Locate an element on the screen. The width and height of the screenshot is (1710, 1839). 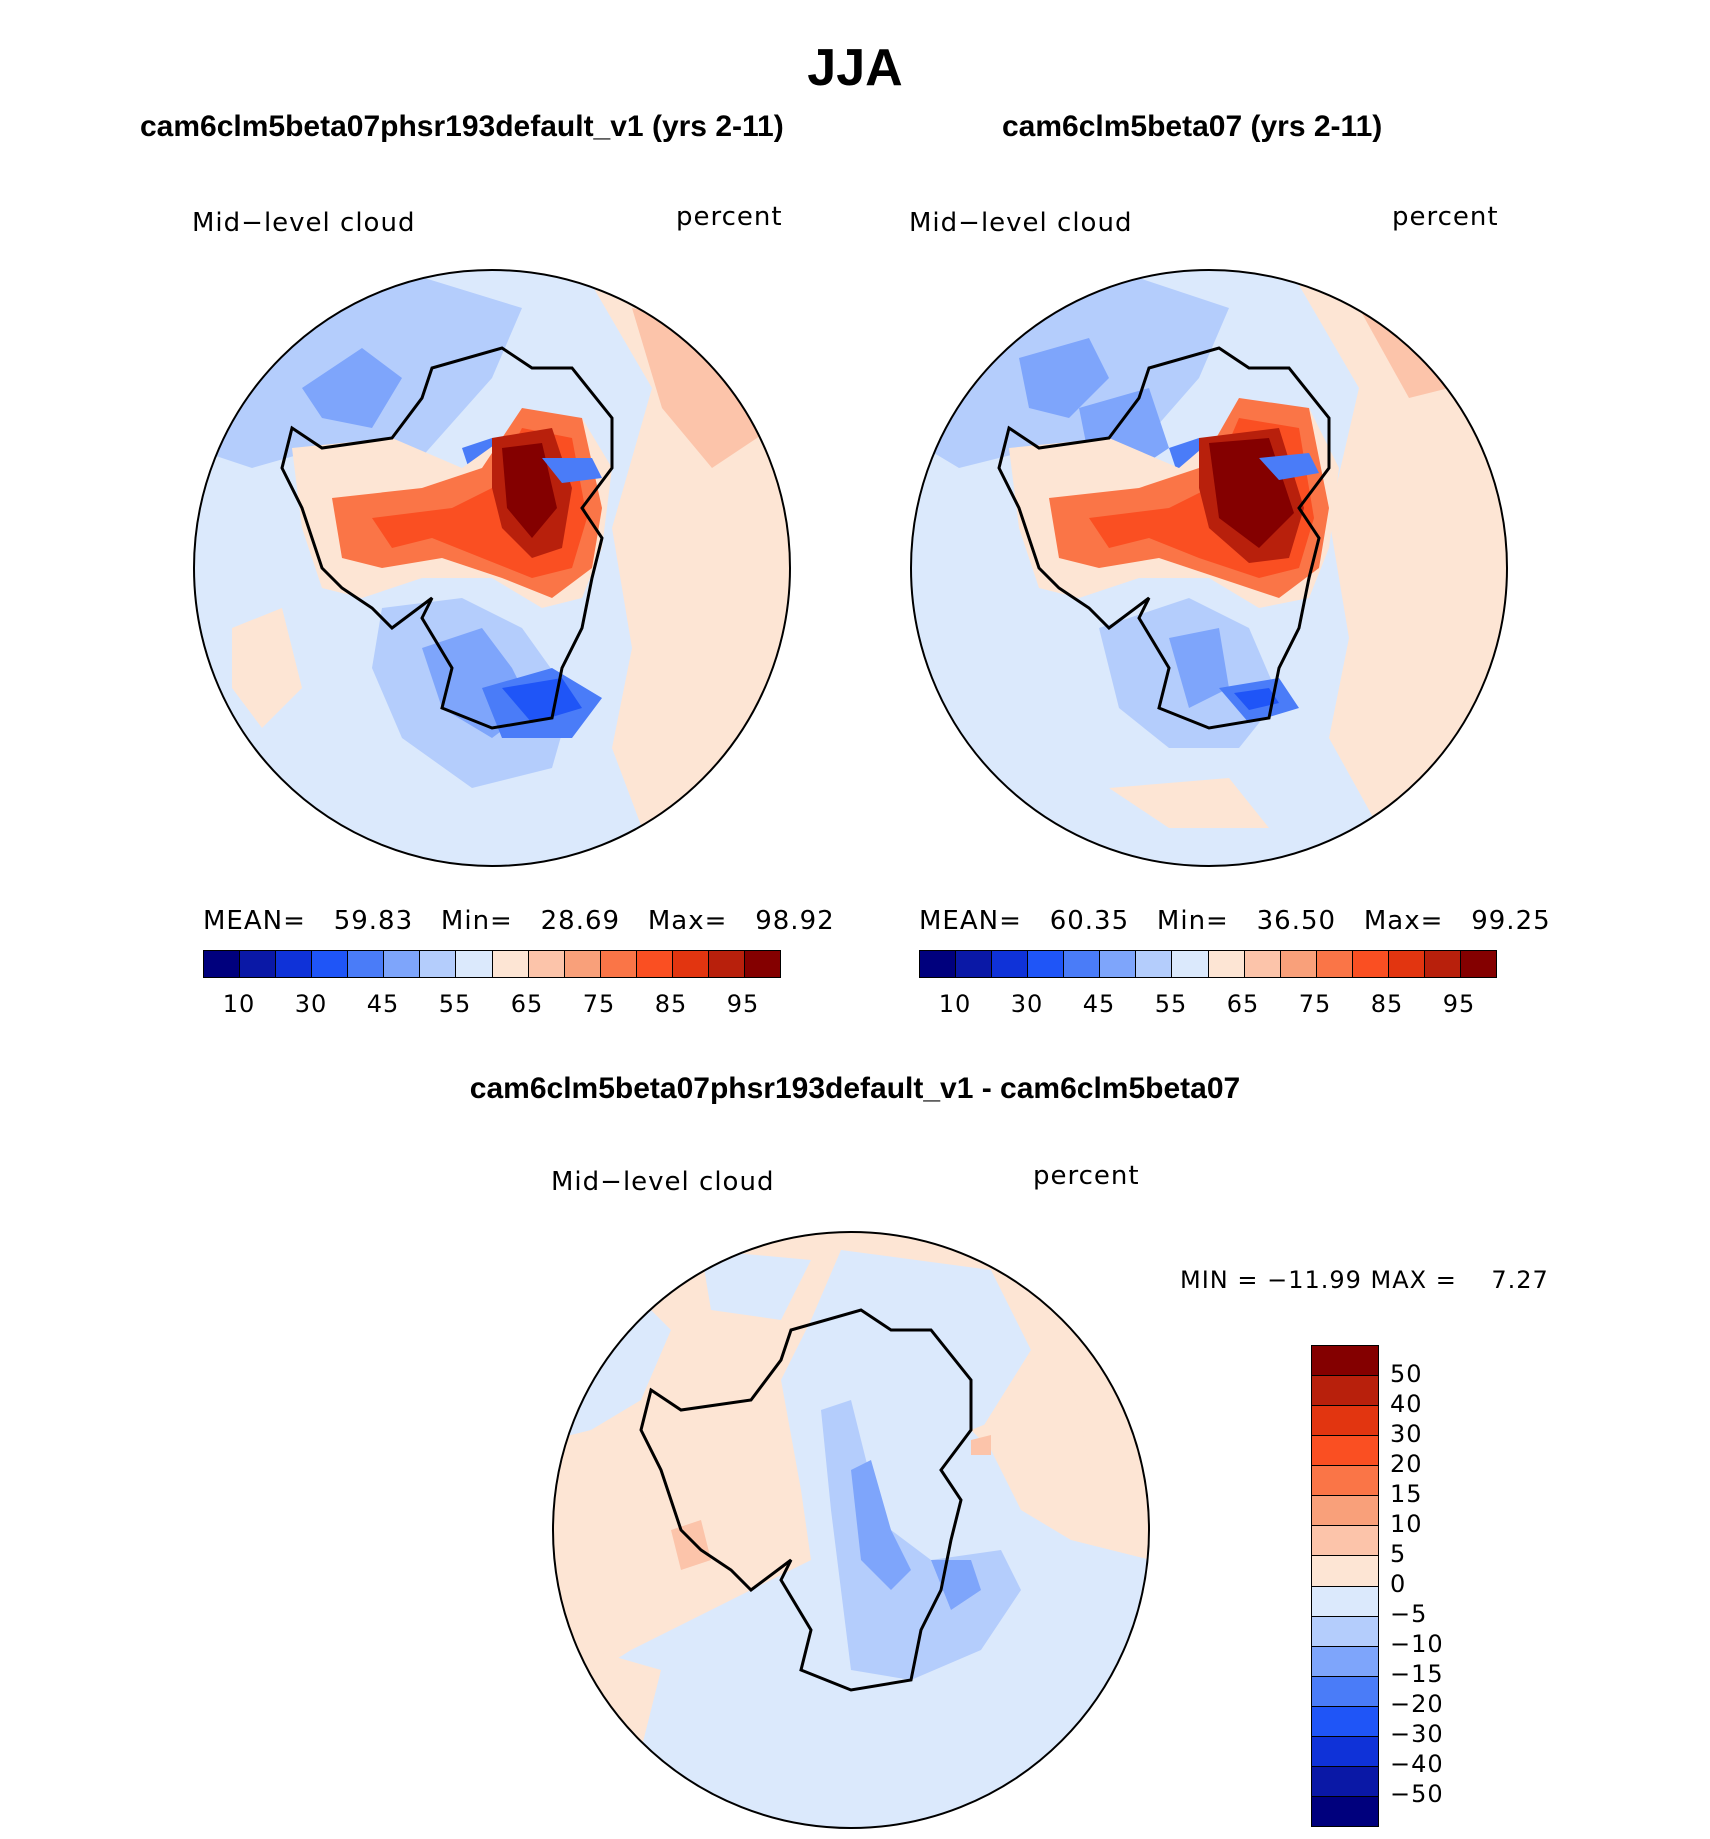
panel2-polar-map is located at coordinates (1209, 568).